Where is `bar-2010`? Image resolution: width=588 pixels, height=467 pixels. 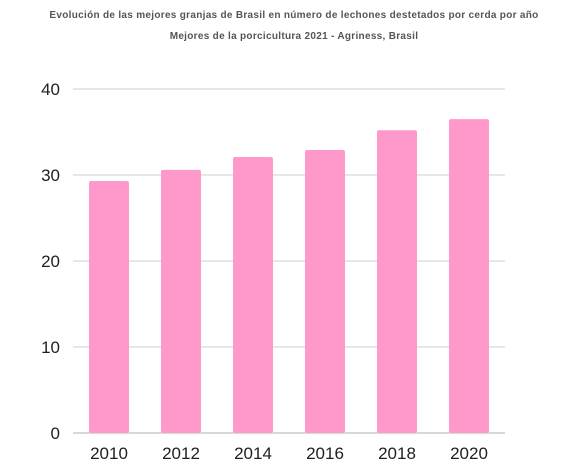
bar-2010 is located at coordinates (109, 307).